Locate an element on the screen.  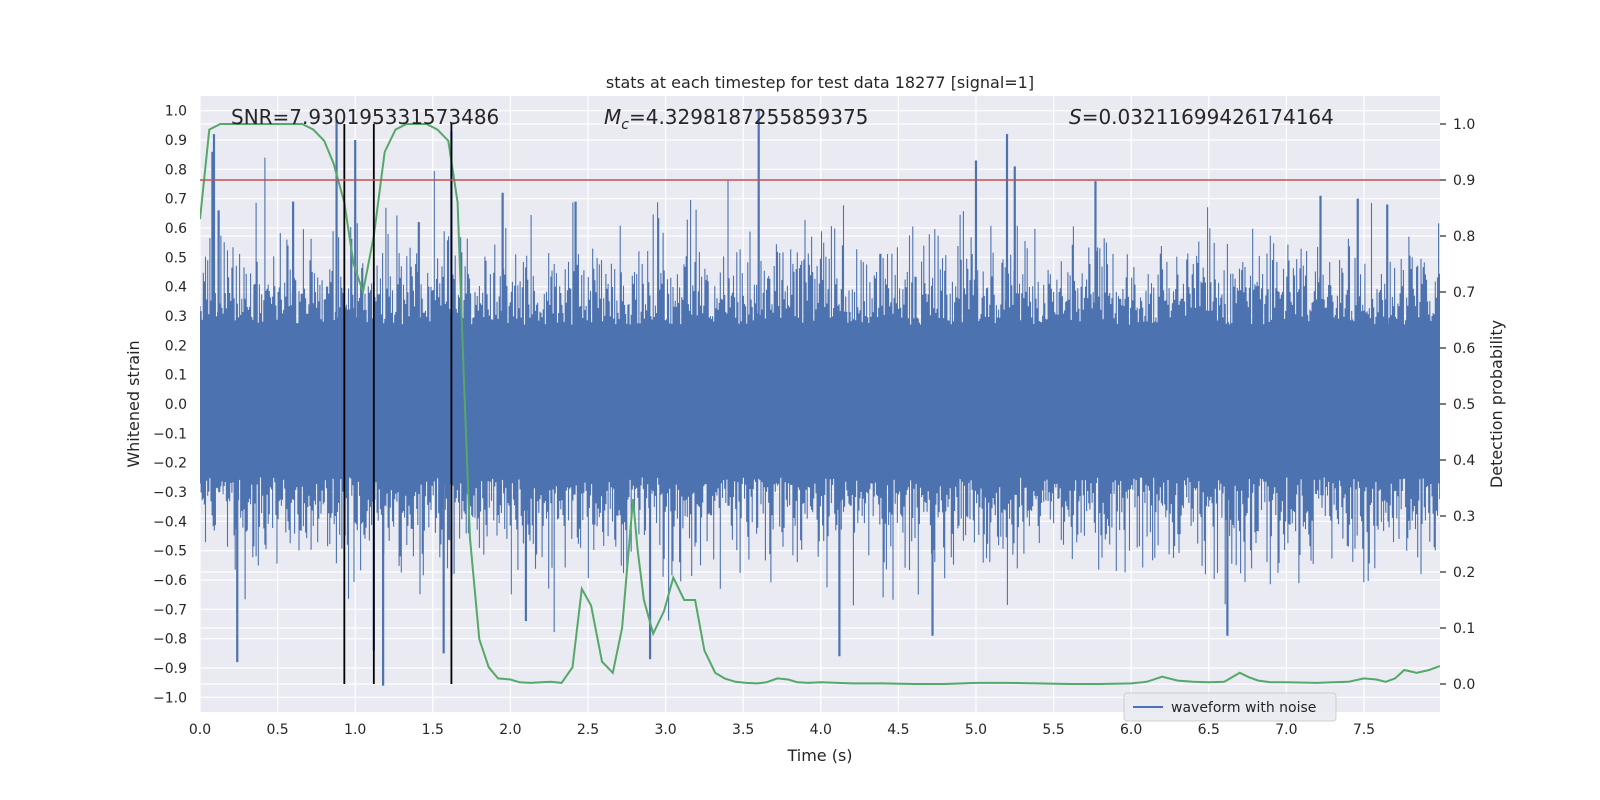
y-tick-label-20: 1.0 is located at coordinates (176, 112).